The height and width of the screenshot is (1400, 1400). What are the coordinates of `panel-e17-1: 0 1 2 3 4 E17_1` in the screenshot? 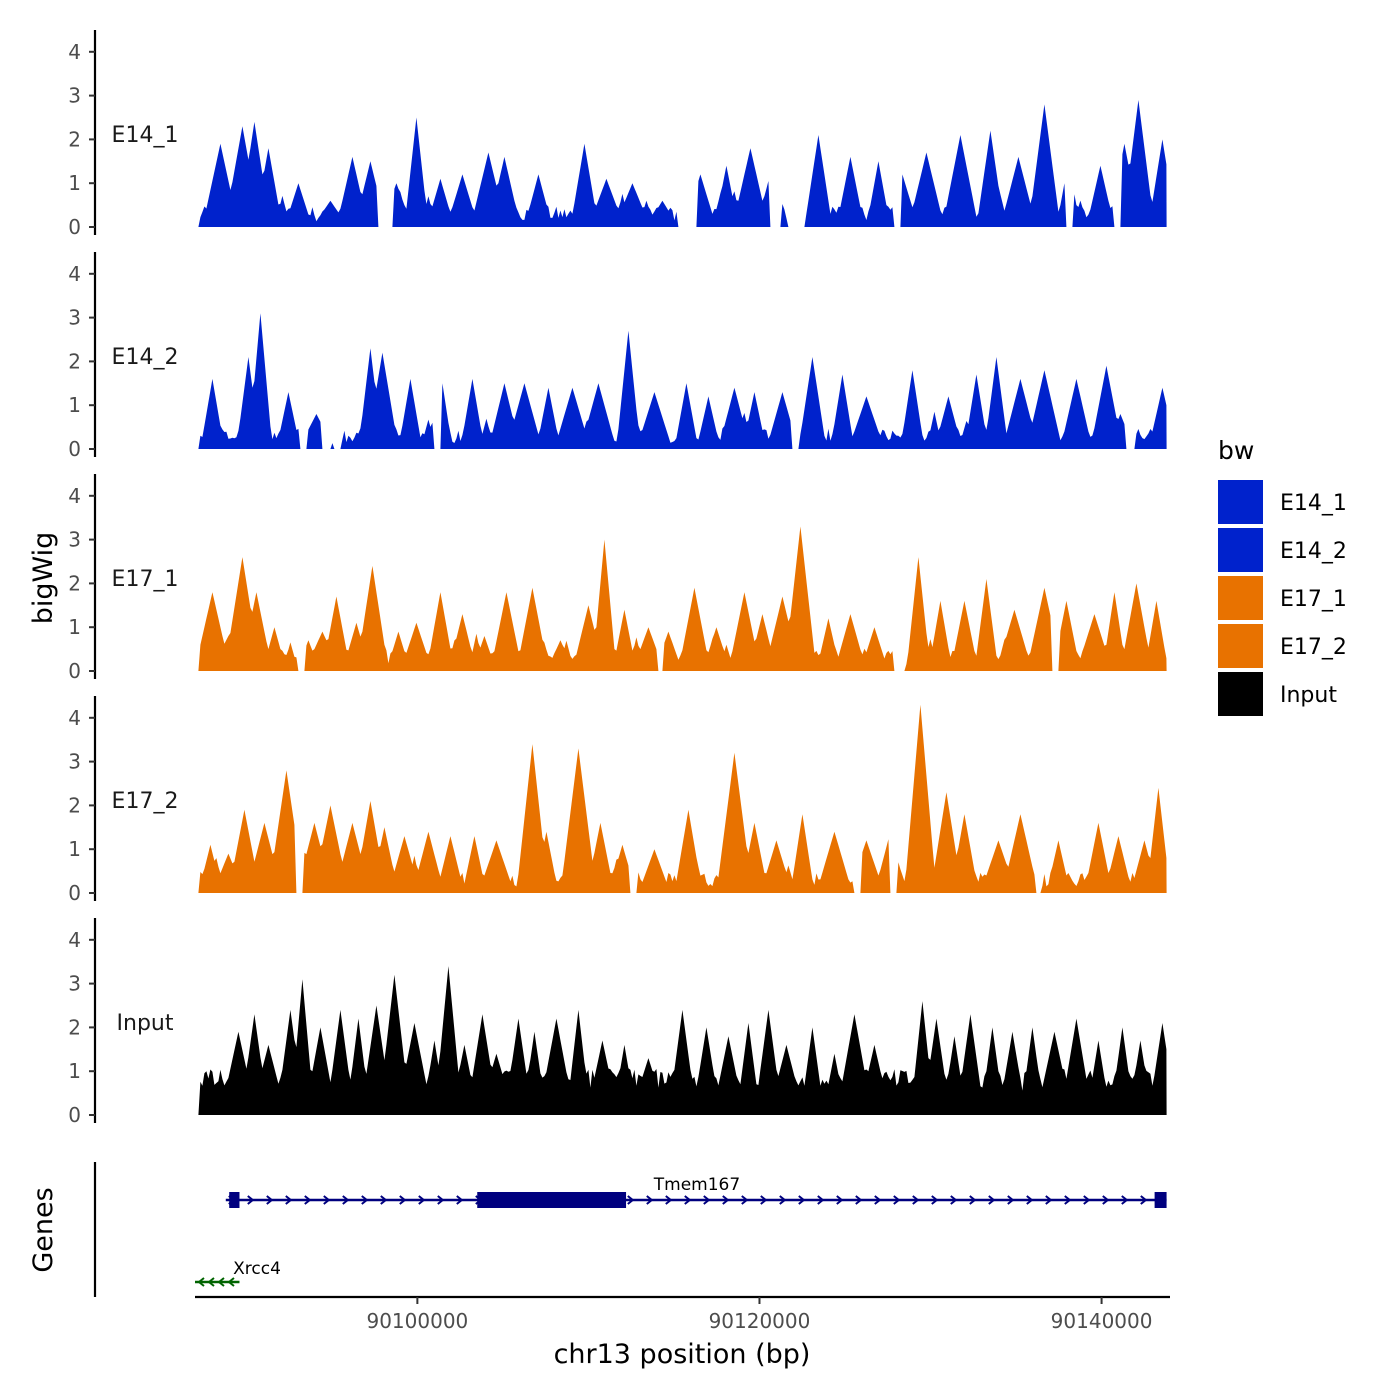 It's located at (617, 578).